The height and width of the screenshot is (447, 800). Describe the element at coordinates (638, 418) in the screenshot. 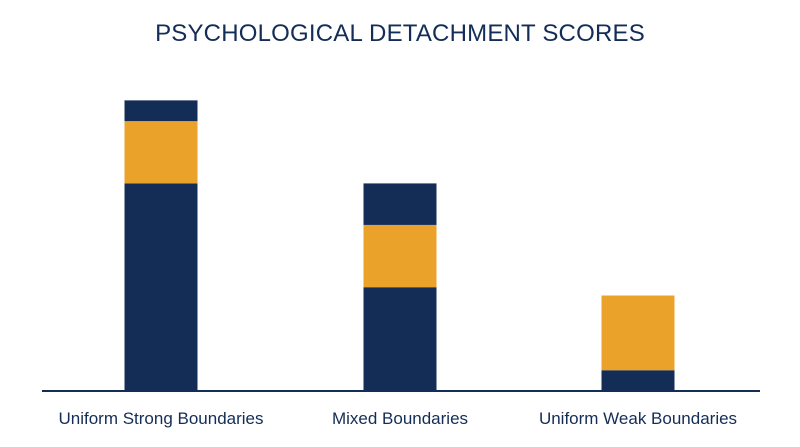

I see `x-tick-label: Uniform Weak Boundaries` at that location.